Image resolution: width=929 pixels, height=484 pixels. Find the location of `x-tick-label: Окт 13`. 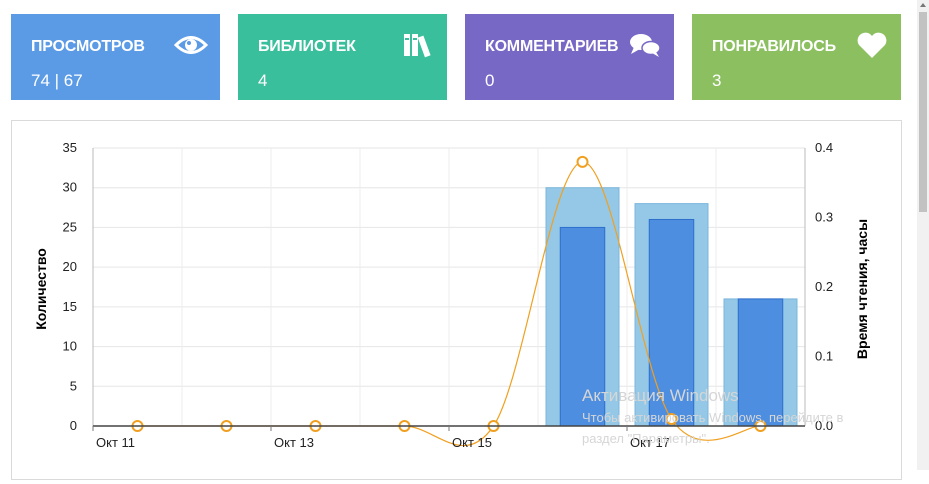

x-tick-label: Окт 13 is located at coordinates (294, 442).